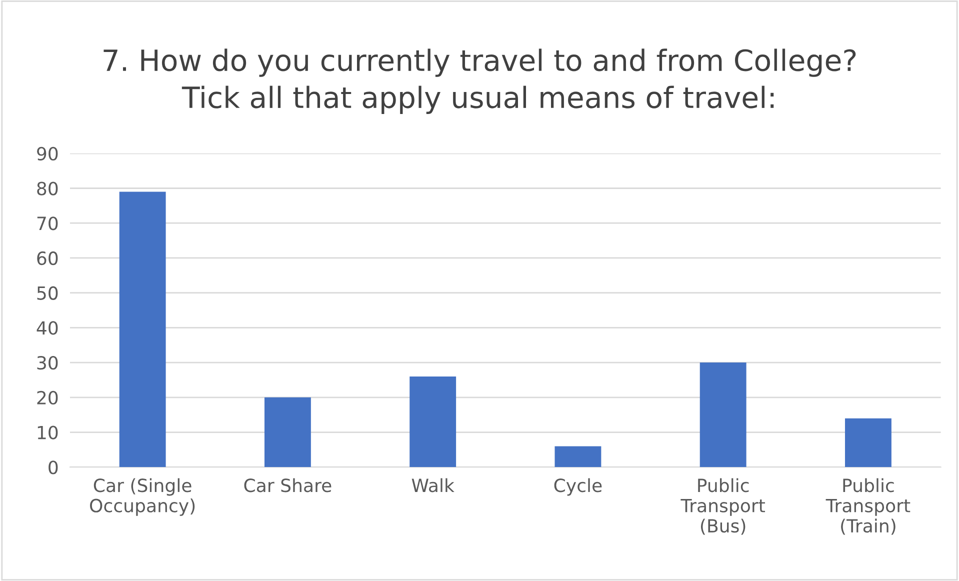  Describe the element at coordinates (47, 153) in the screenshot. I see `y-tick-label: 90` at that location.